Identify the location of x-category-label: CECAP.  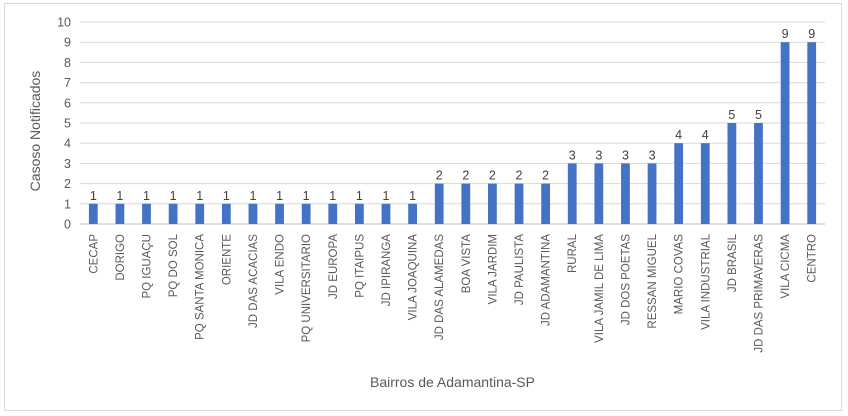
(94, 254).